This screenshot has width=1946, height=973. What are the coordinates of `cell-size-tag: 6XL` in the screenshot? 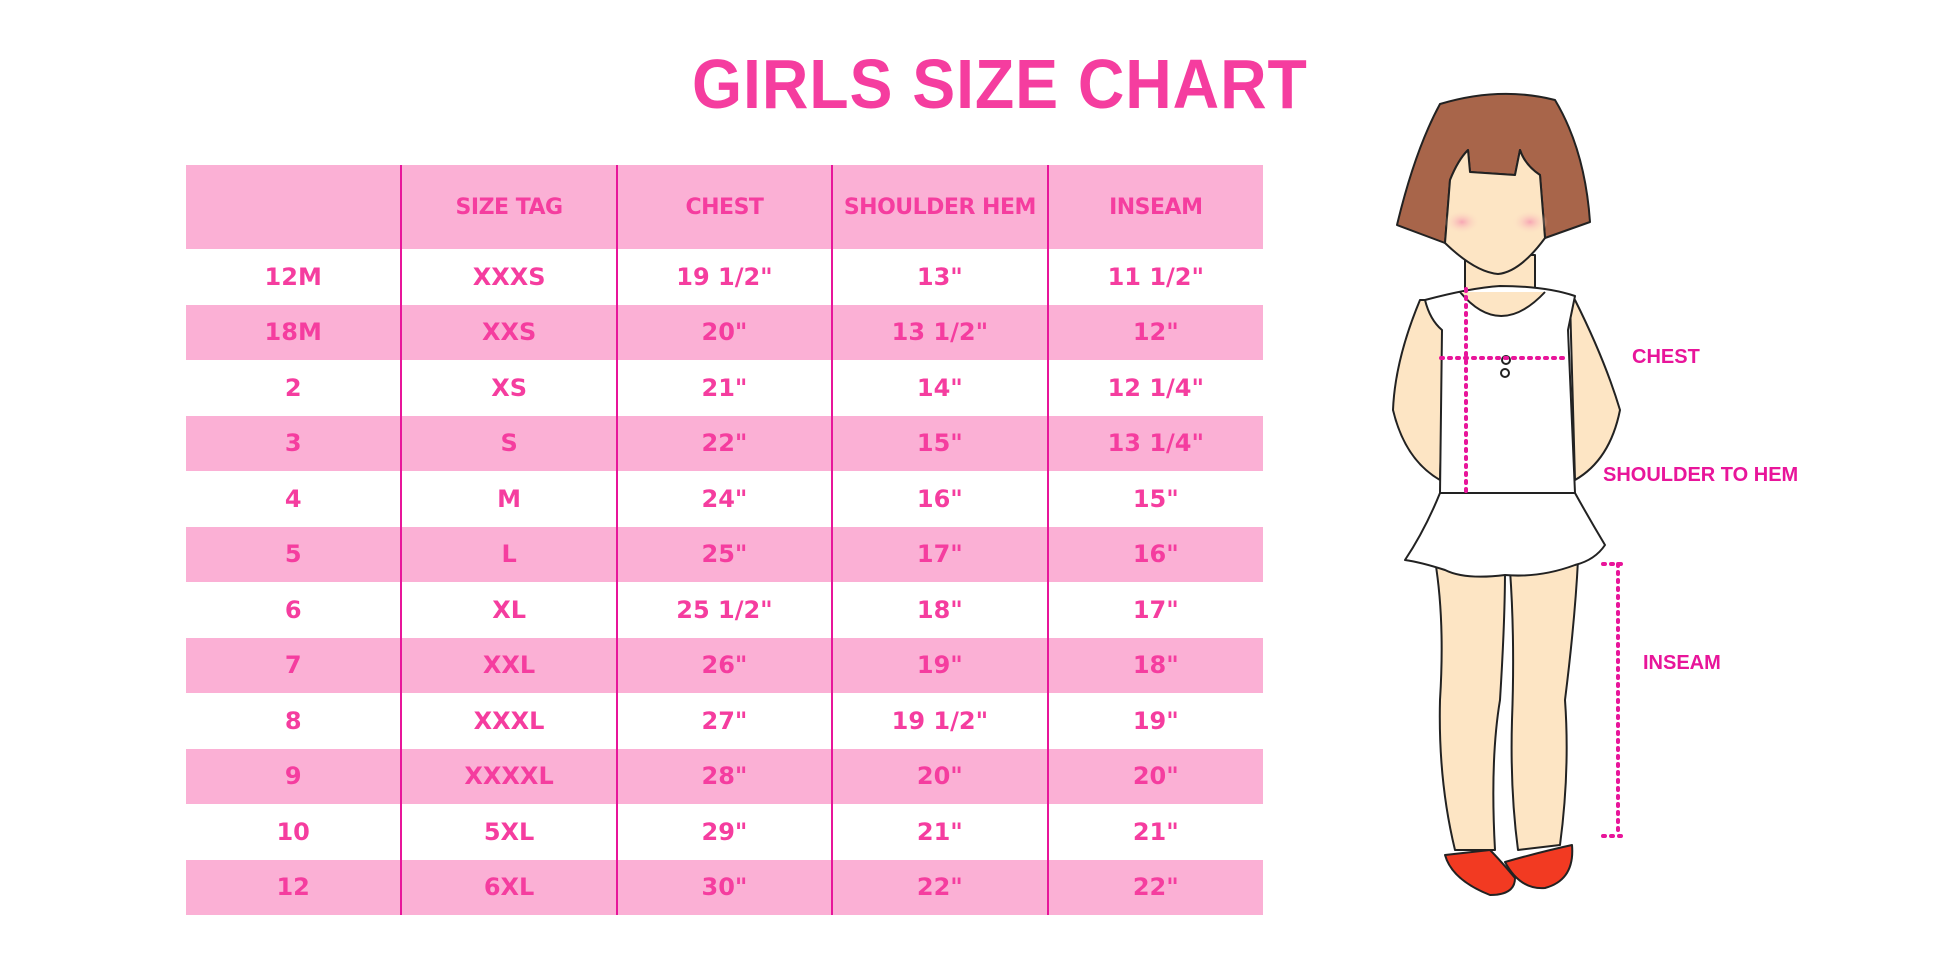 It's located at (508, 887).